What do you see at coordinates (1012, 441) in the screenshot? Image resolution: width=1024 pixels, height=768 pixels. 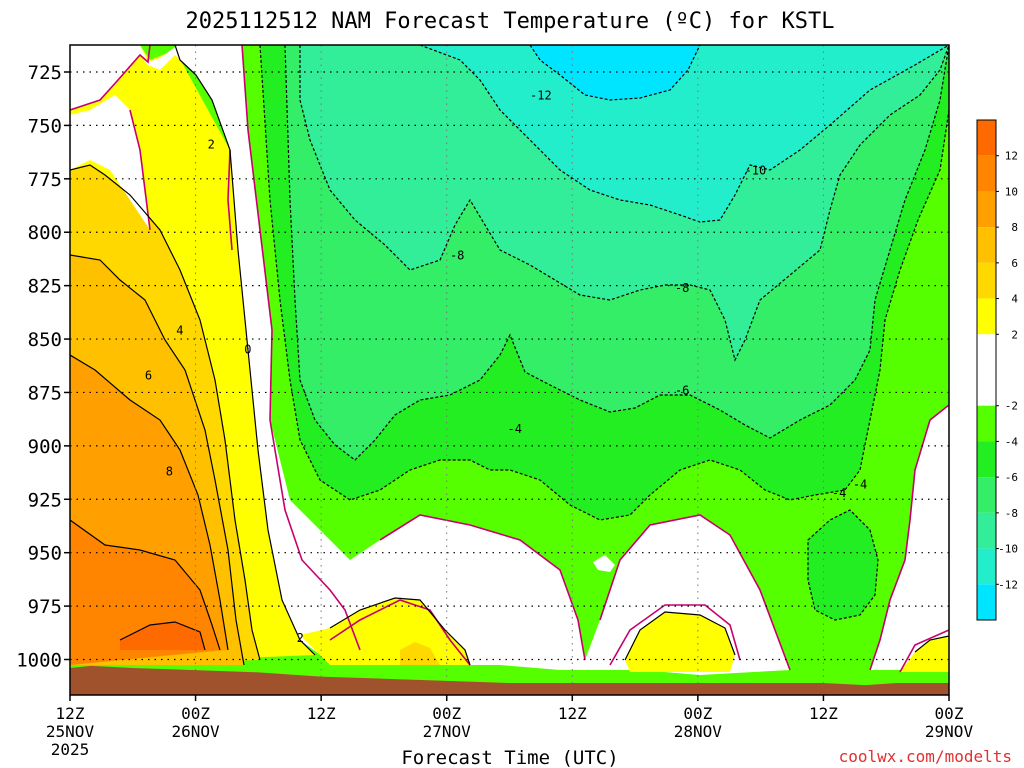 I see `legend-label-7: -4` at bounding box center [1012, 441].